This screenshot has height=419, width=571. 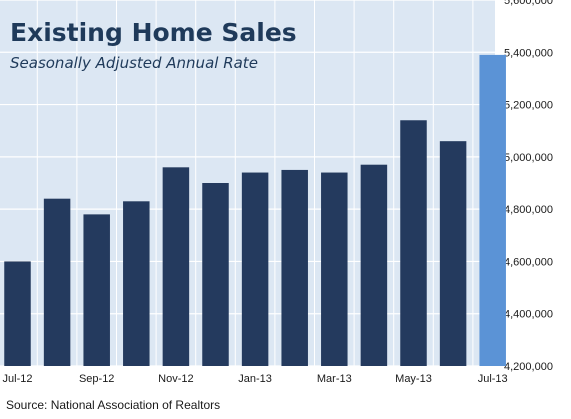 I want to click on y-tick-label: 5,400,000, so click(x=528, y=53).